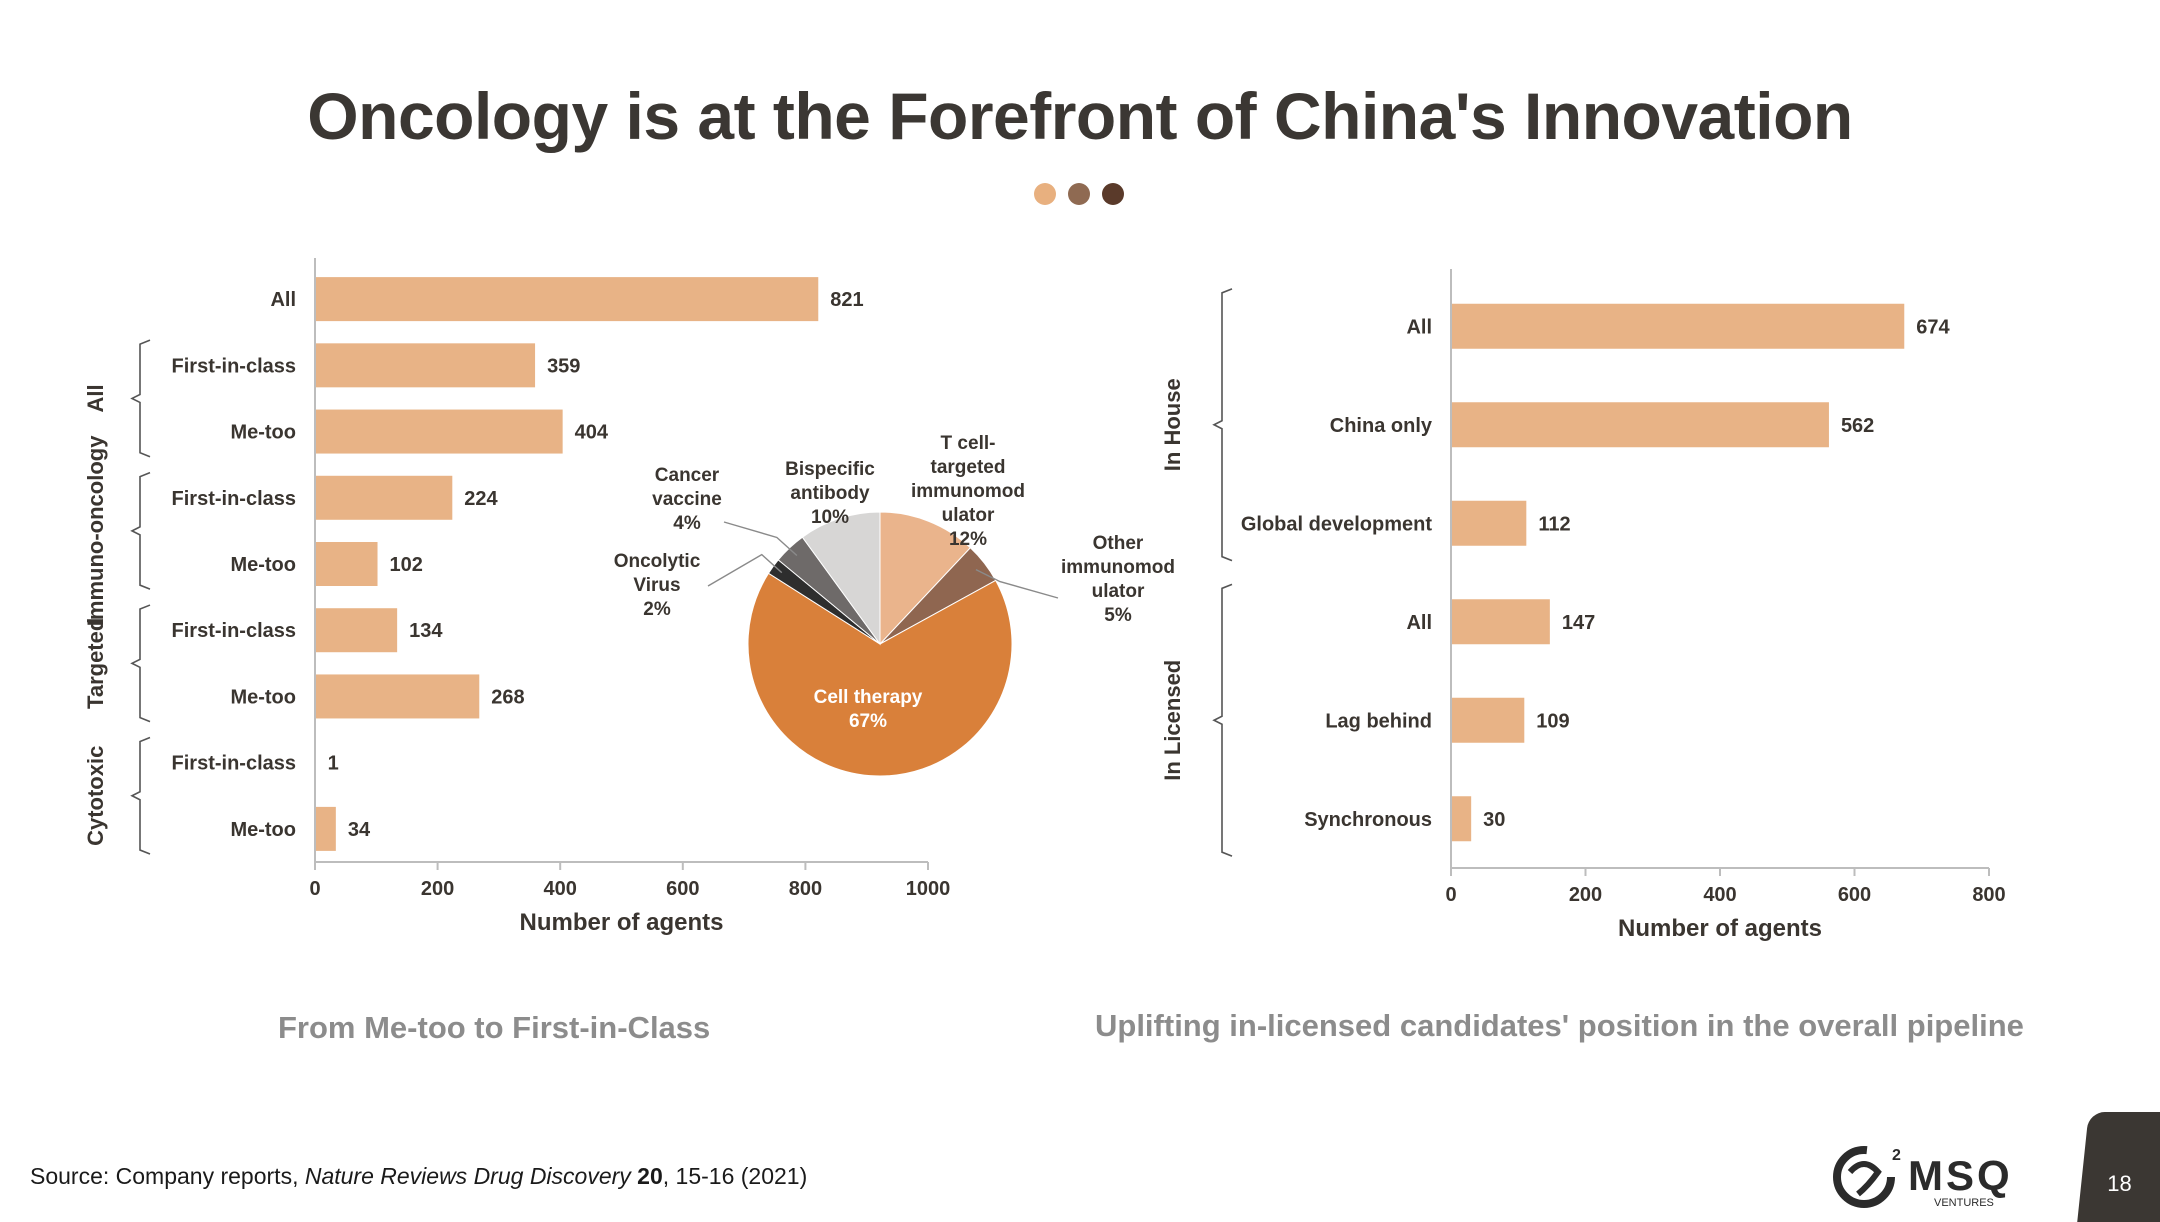 The image size is (2160, 1222). What do you see at coordinates (494, 1027) in the screenshot?
I see `left-chart-caption: From Me-too to First-in-Class` at bounding box center [494, 1027].